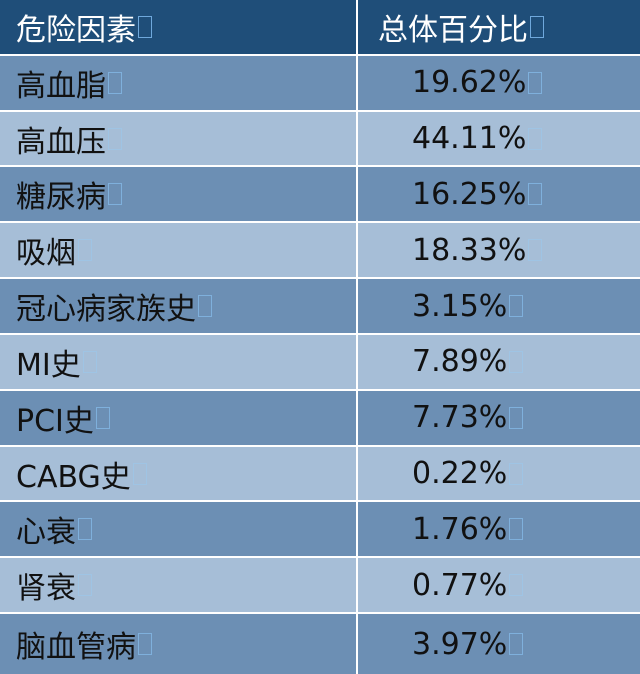  What do you see at coordinates (460, 529) in the screenshot?
I see `cell-text: 1.76%` at bounding box center [460, 529].